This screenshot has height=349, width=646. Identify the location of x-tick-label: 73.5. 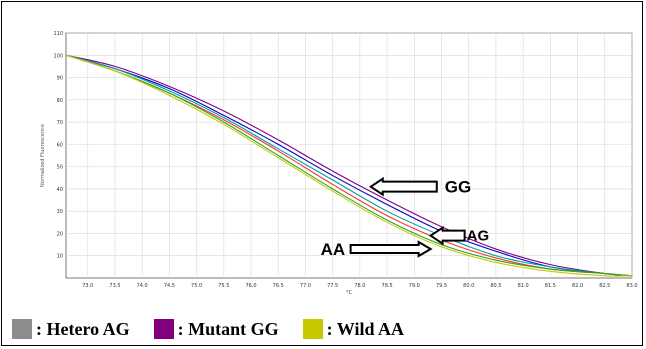
(114, 286).